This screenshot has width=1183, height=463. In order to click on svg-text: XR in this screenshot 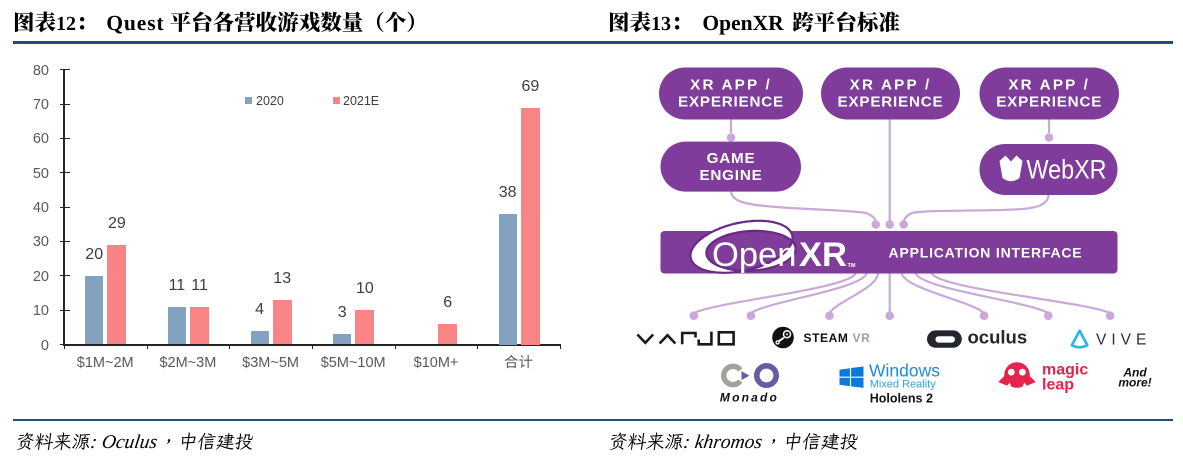, I will do `click(823, 255)`.